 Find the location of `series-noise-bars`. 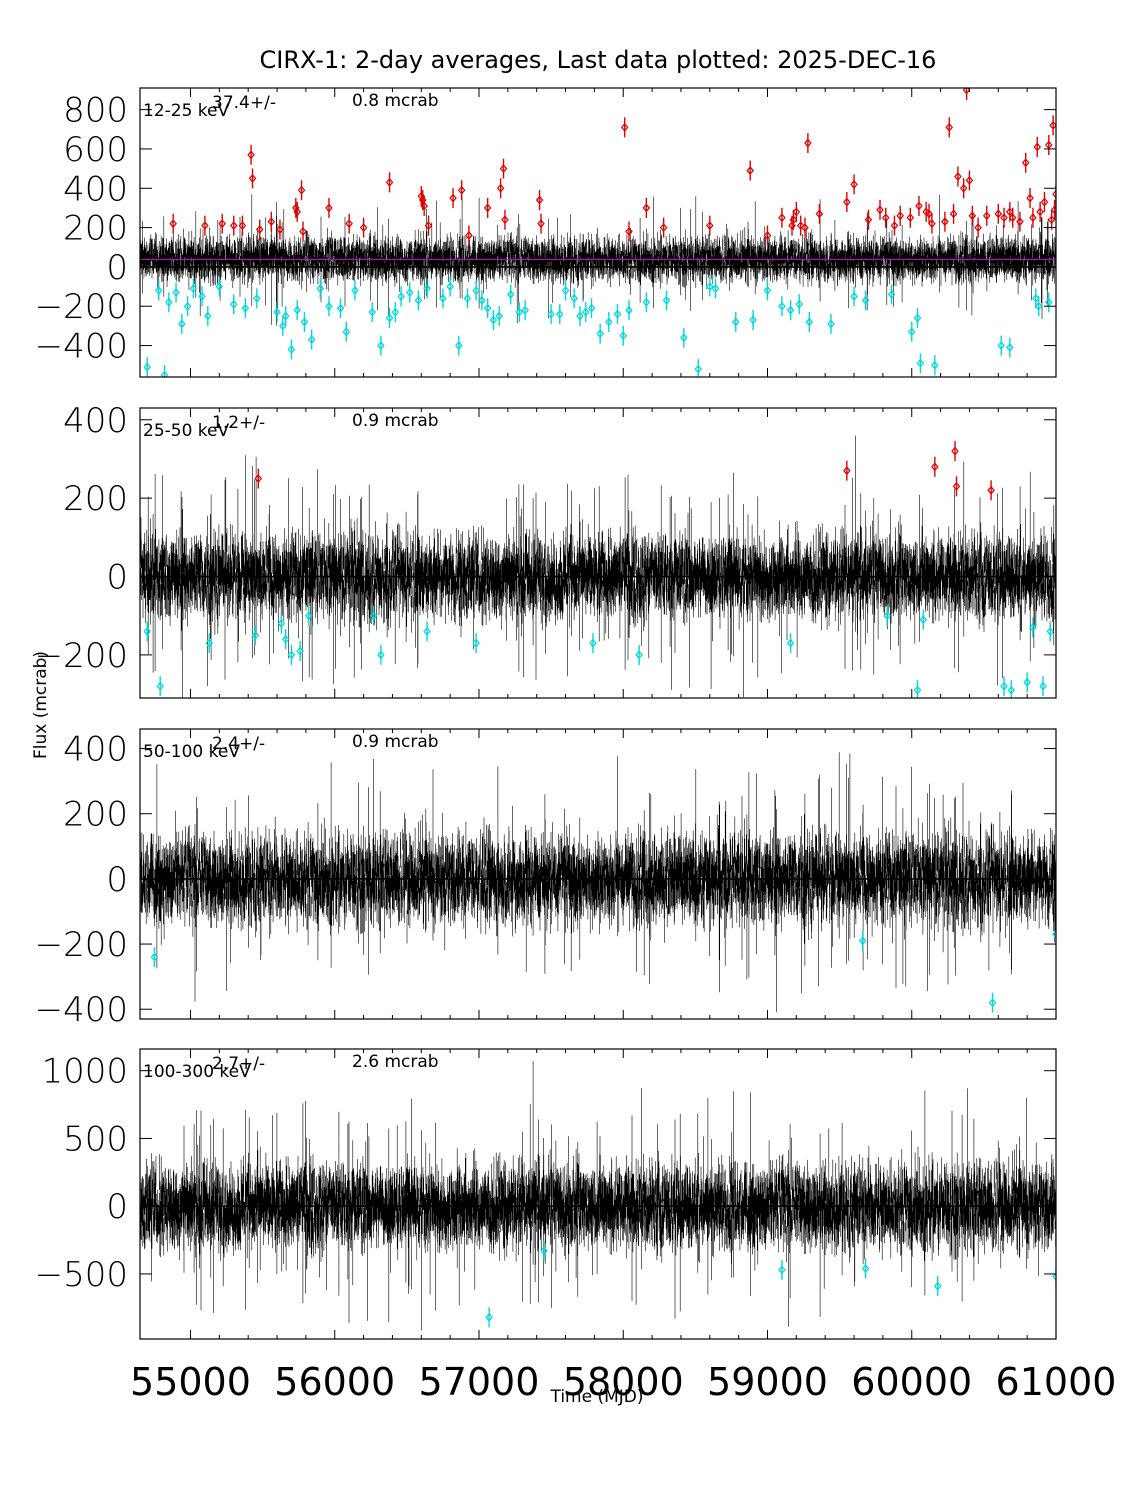

series-noise-bars is located at coordinates (598, 566).